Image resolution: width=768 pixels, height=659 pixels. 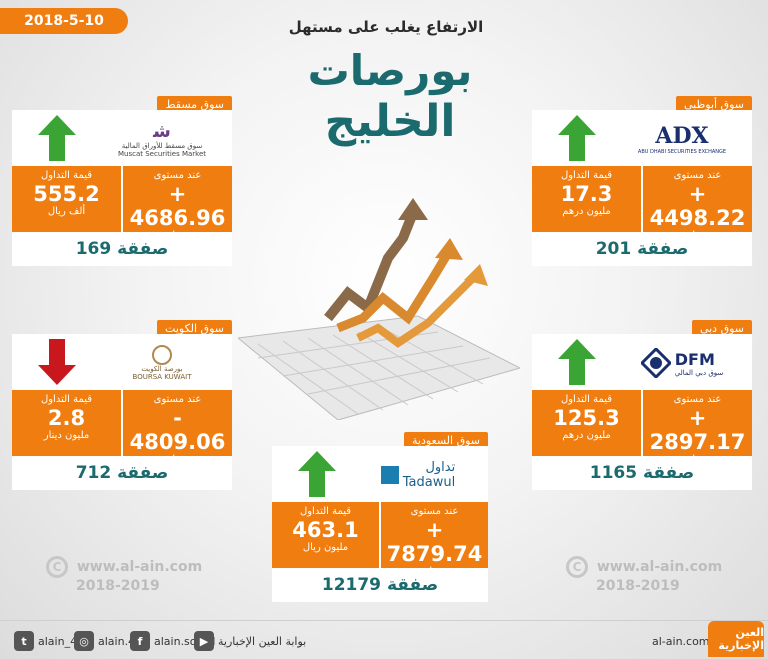 I want to click on deals-count: صفقة 169, so click(x=122, y=249).